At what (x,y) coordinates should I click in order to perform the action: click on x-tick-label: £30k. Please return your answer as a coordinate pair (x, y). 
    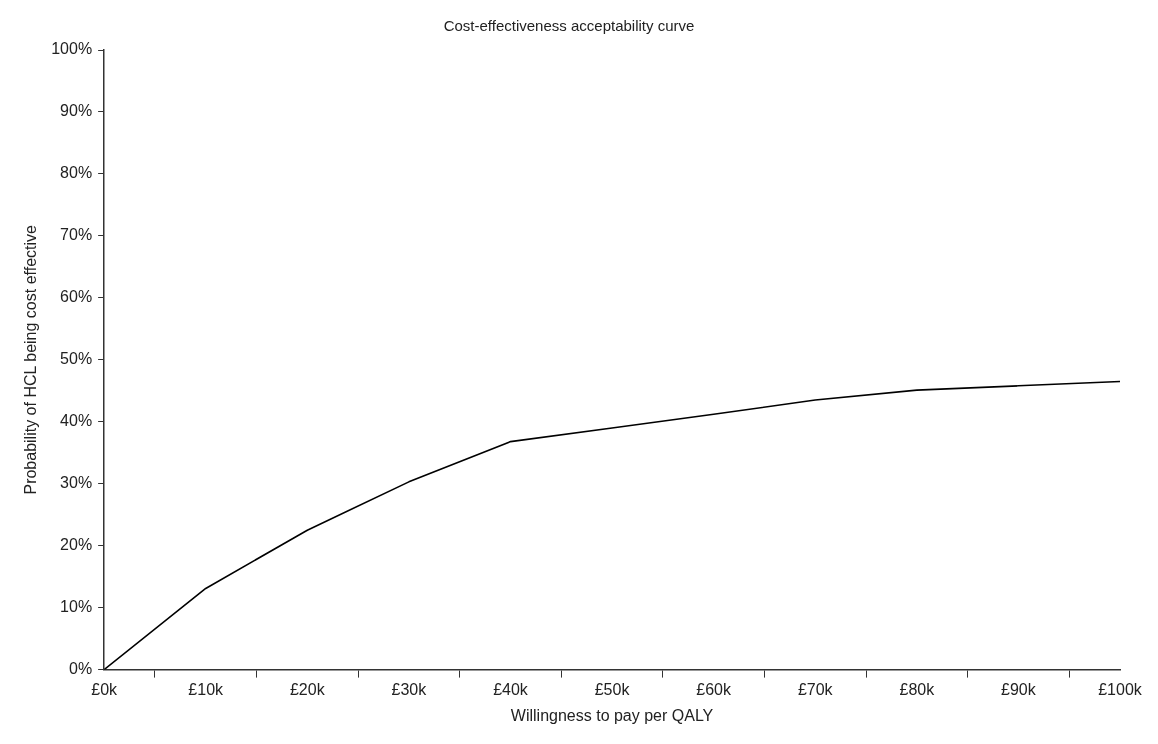
    Looking at the image, I should click on (409, 689).